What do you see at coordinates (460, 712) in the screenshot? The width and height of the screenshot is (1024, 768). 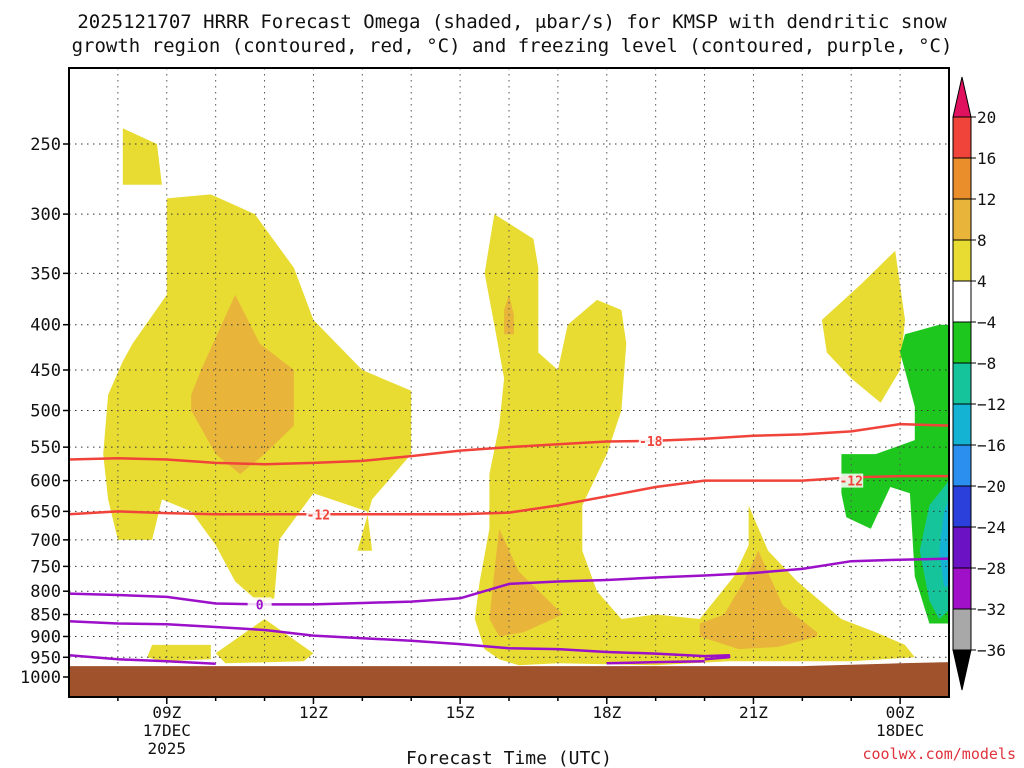 I see `x-axis-tick-label: 15Z` at bounding box center [460, 712].